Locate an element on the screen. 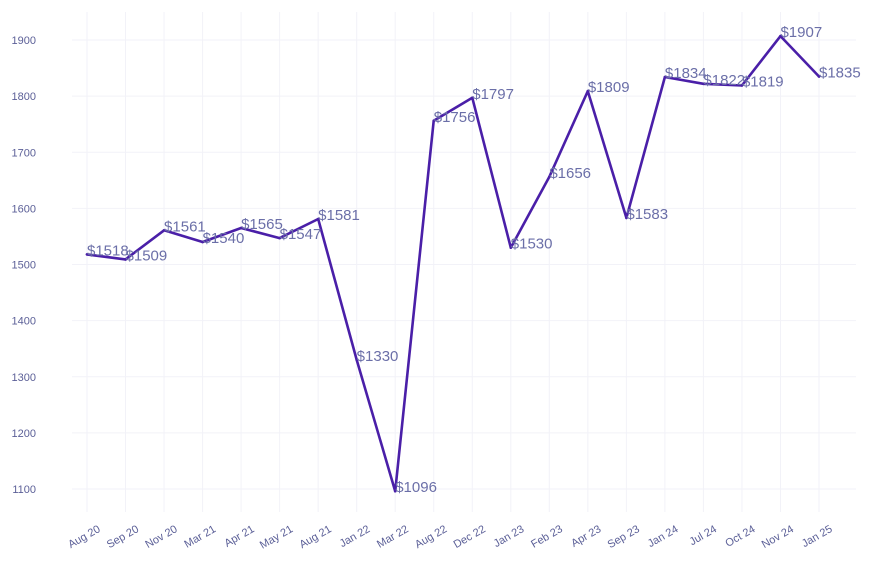 This screenshot has width=873, height=565. y-tick-label: 1400 is located at coordinates (24, 322).